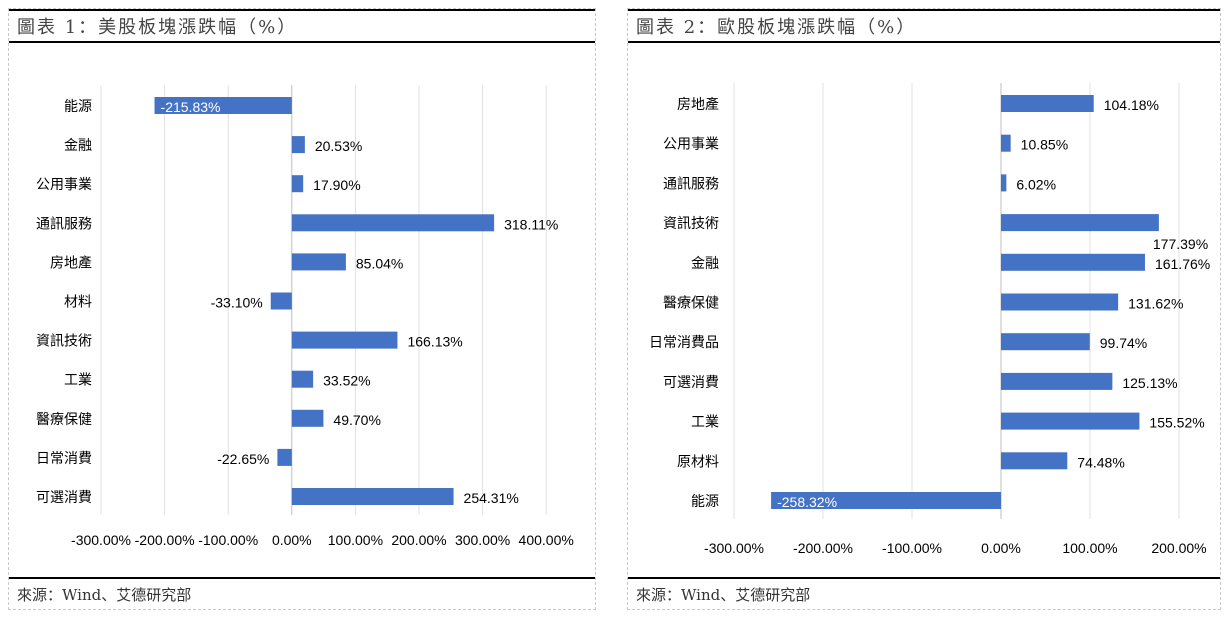 Image resolution: width=1231 pixels, height=622 pixels. Describe the element at coordinates (1044, 145) in the screenshot. I see `data-label: 10.85%` at that location.